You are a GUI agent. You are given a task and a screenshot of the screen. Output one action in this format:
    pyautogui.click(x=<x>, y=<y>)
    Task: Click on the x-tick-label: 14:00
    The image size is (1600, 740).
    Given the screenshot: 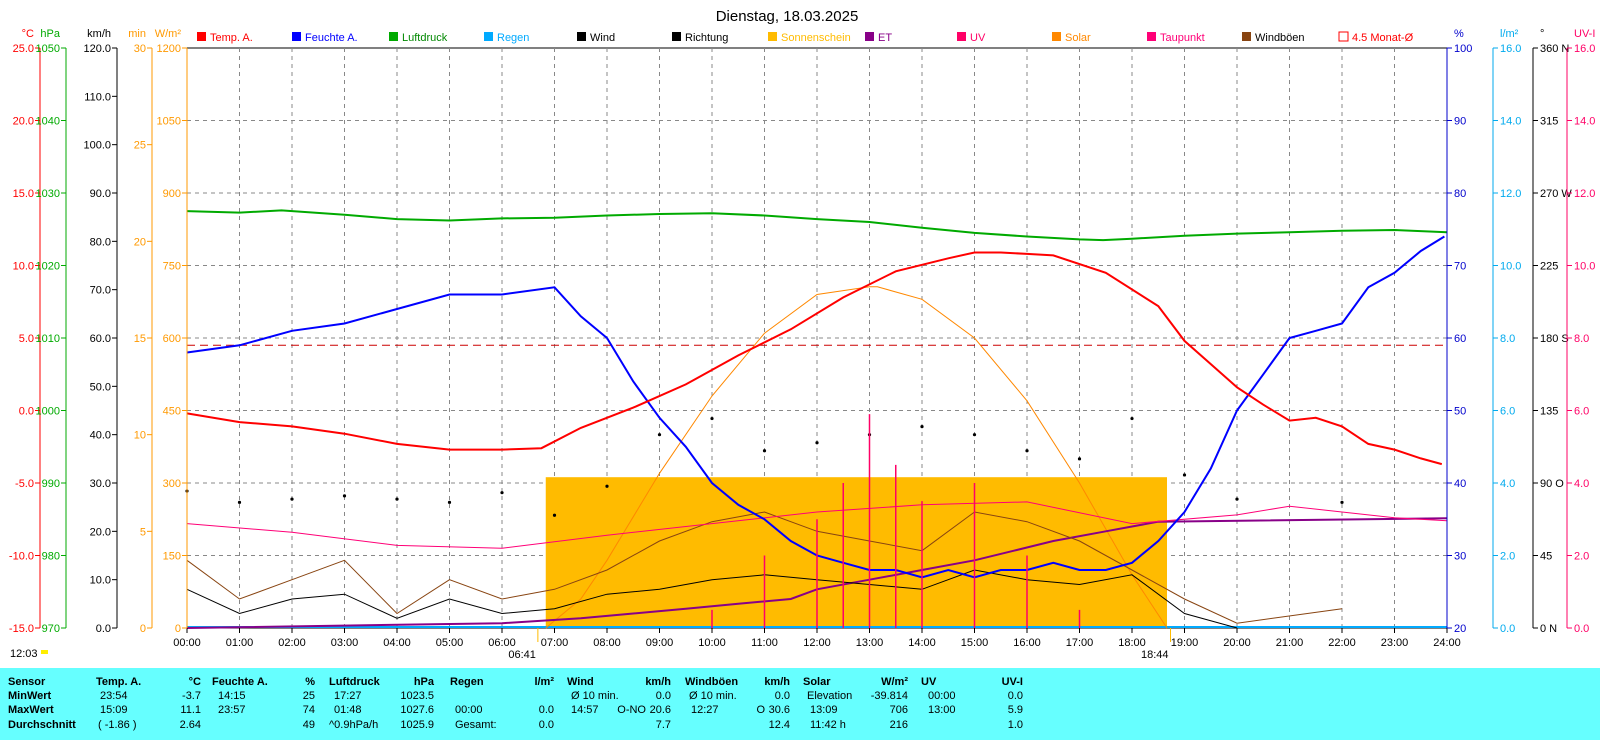 What is the action you would take?
    pyautogui.click(x=922, y=643)
    